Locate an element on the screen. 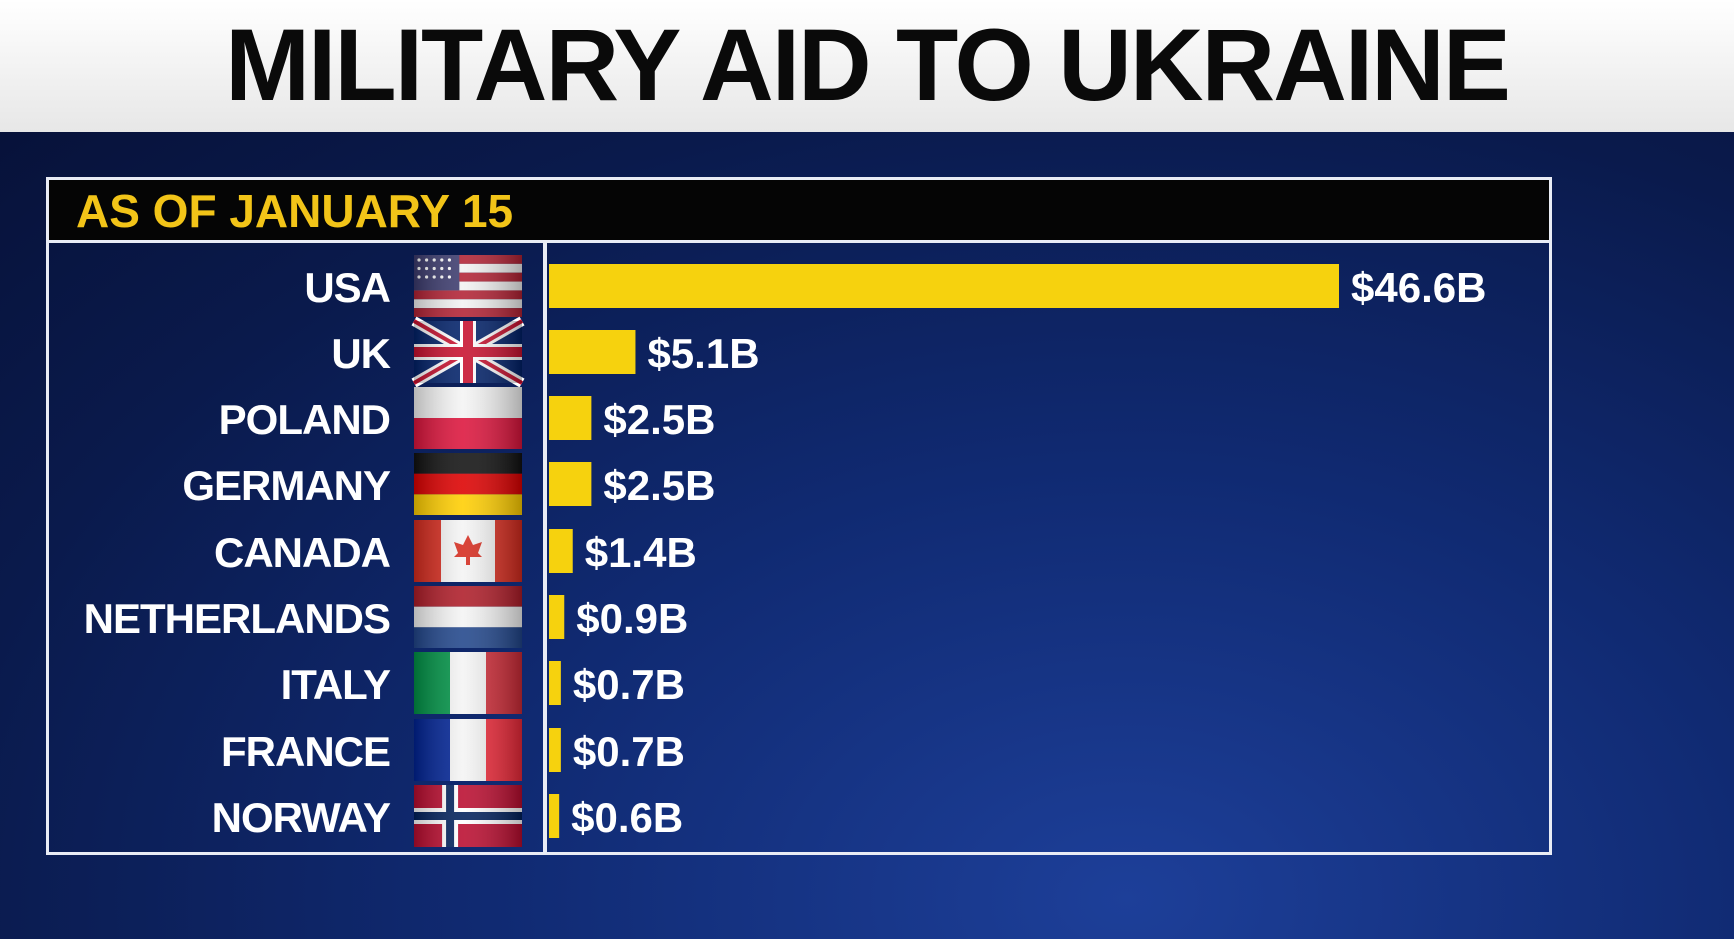  chart-title: MILITARY AID TO UKRAINE is located at coordinates (868, 65).